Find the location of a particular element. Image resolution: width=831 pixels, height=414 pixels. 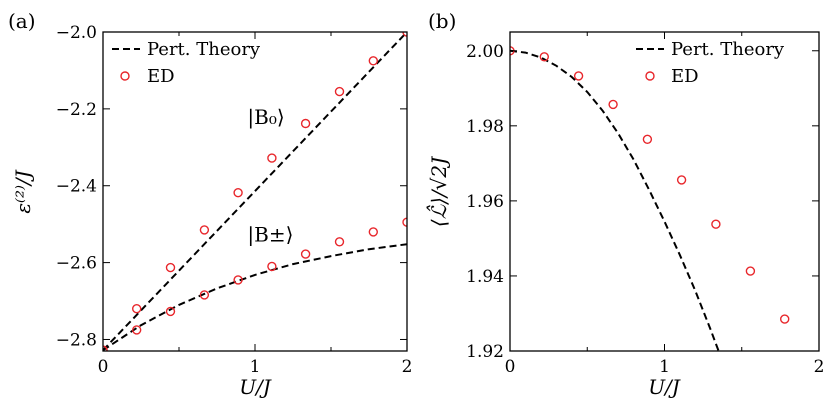

panel-b-label: (b) is located at coordinates (442, 21).